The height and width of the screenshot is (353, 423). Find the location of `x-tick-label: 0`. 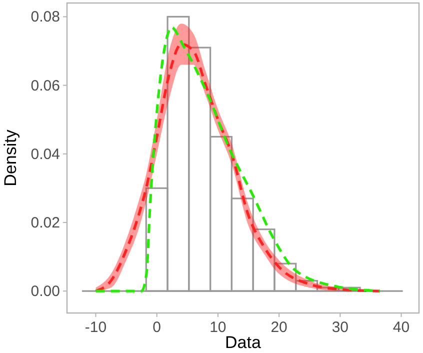

x-tick-label: 0 is located at coordinates (157, 327).